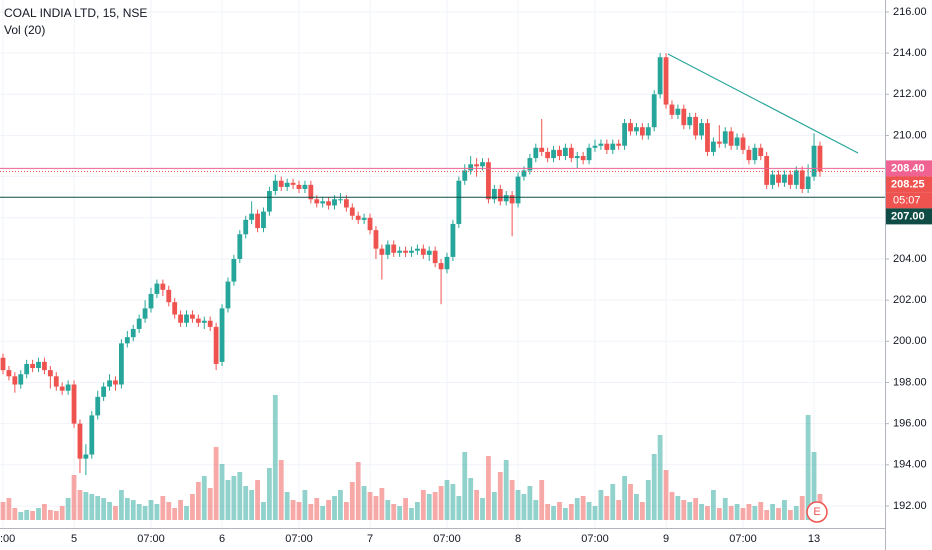 Image resolution: width=932 pixels, height=550 pixels. What do you see at coordinates (910, 341) in the screenshot?
I see `y-tick-label: 200.00` at bounding box center [910, 341].